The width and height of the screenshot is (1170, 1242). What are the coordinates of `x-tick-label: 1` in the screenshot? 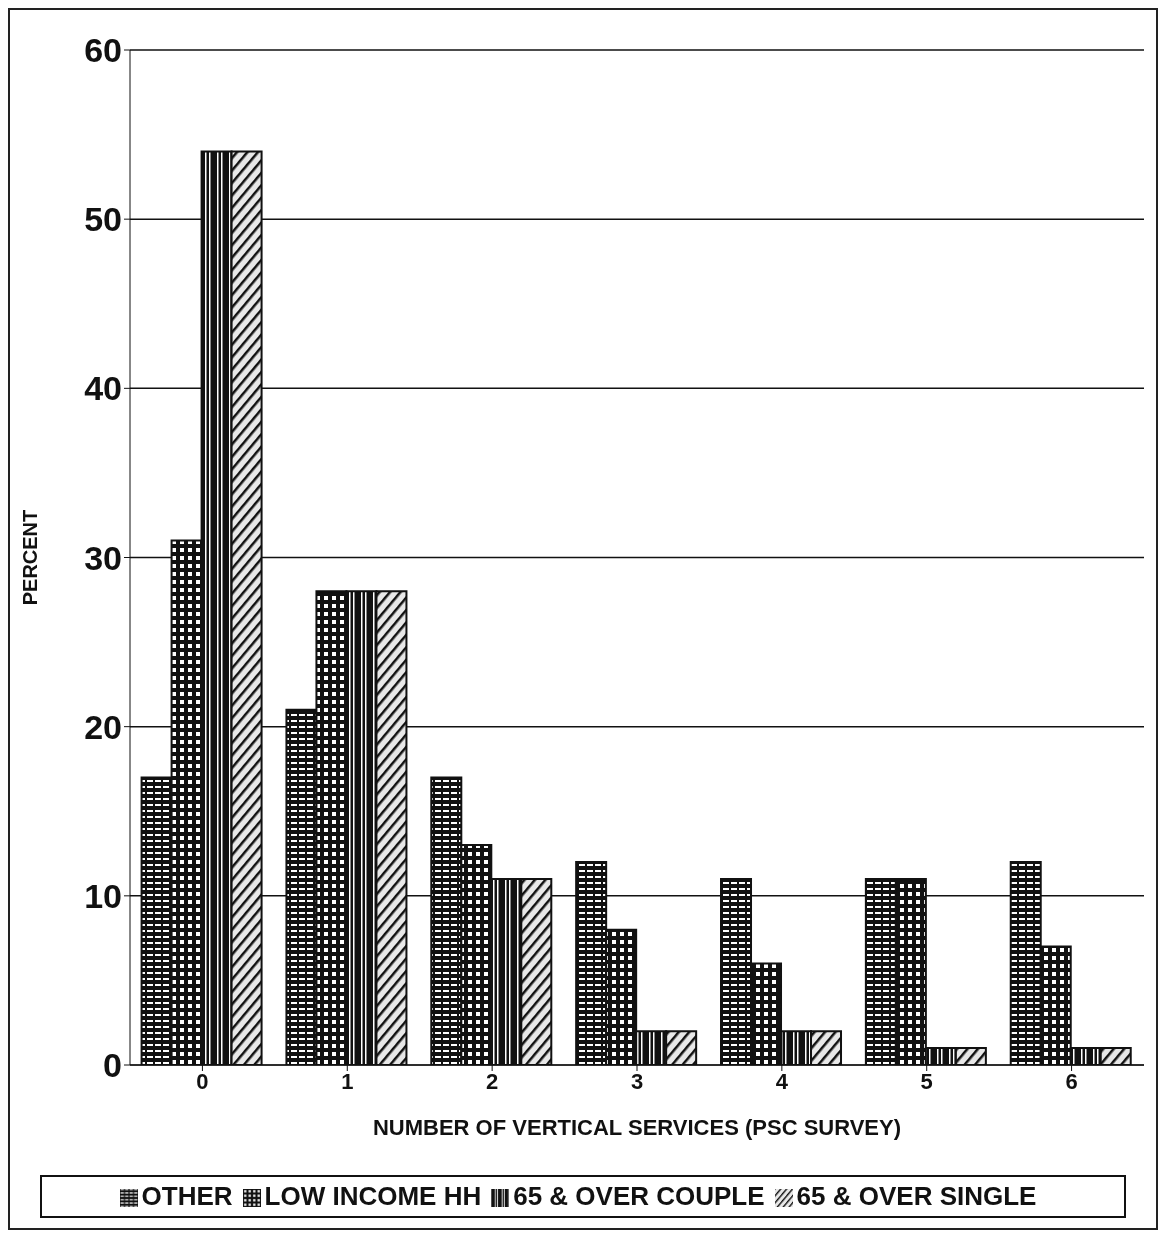 It's located at (347, 1081).